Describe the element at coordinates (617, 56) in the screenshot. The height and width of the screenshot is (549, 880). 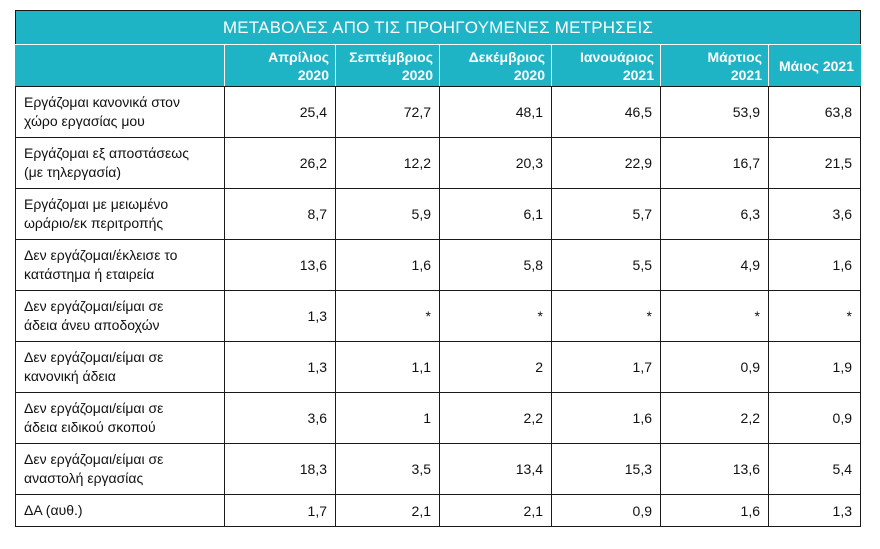
I see `column-header-line1: Ιανουάριος` at that location.